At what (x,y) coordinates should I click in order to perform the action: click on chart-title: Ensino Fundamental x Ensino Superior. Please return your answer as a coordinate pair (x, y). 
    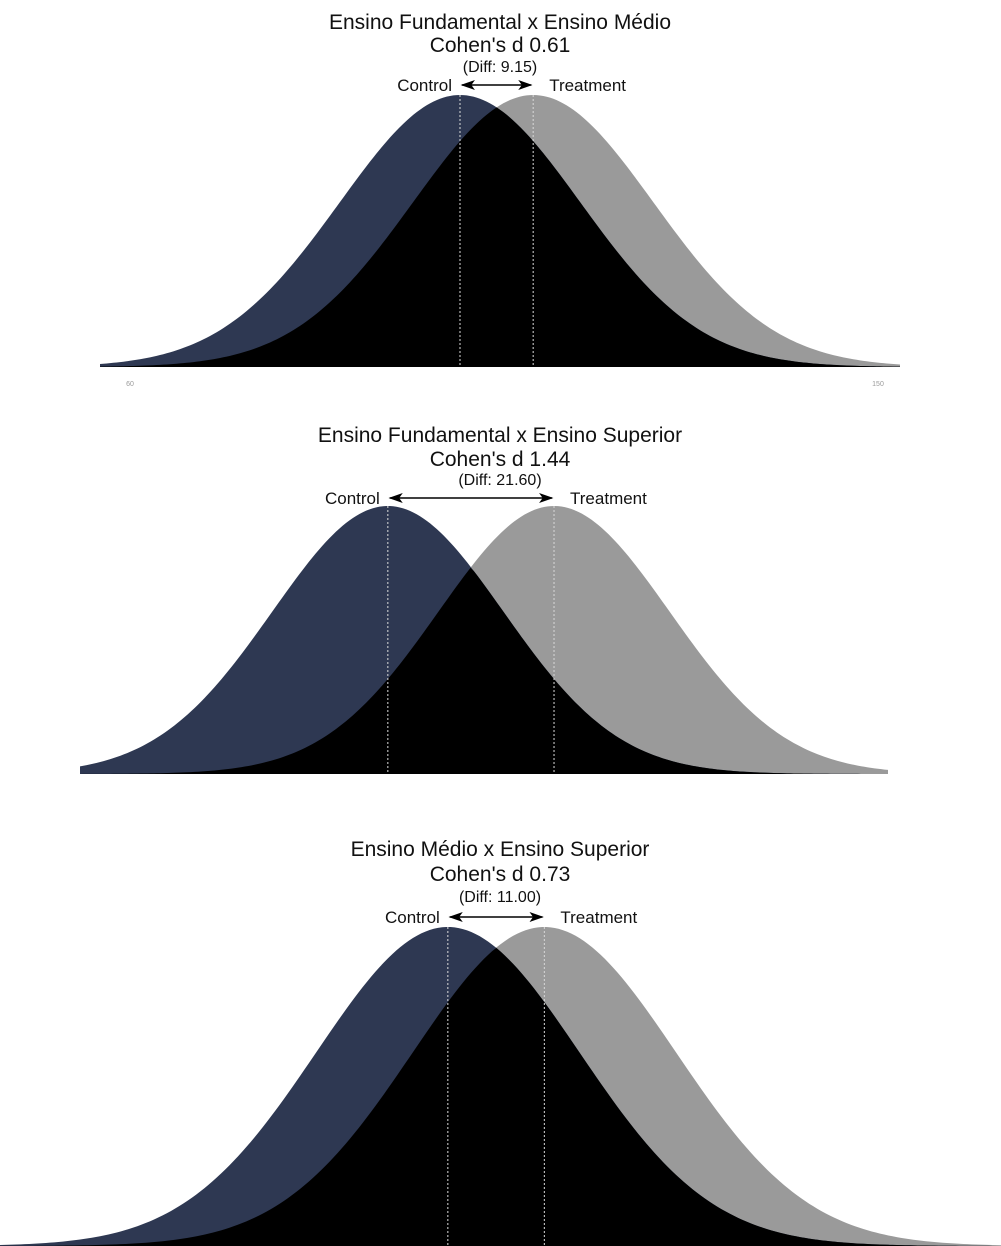
    Looking at the image, I should click on (500, 435).